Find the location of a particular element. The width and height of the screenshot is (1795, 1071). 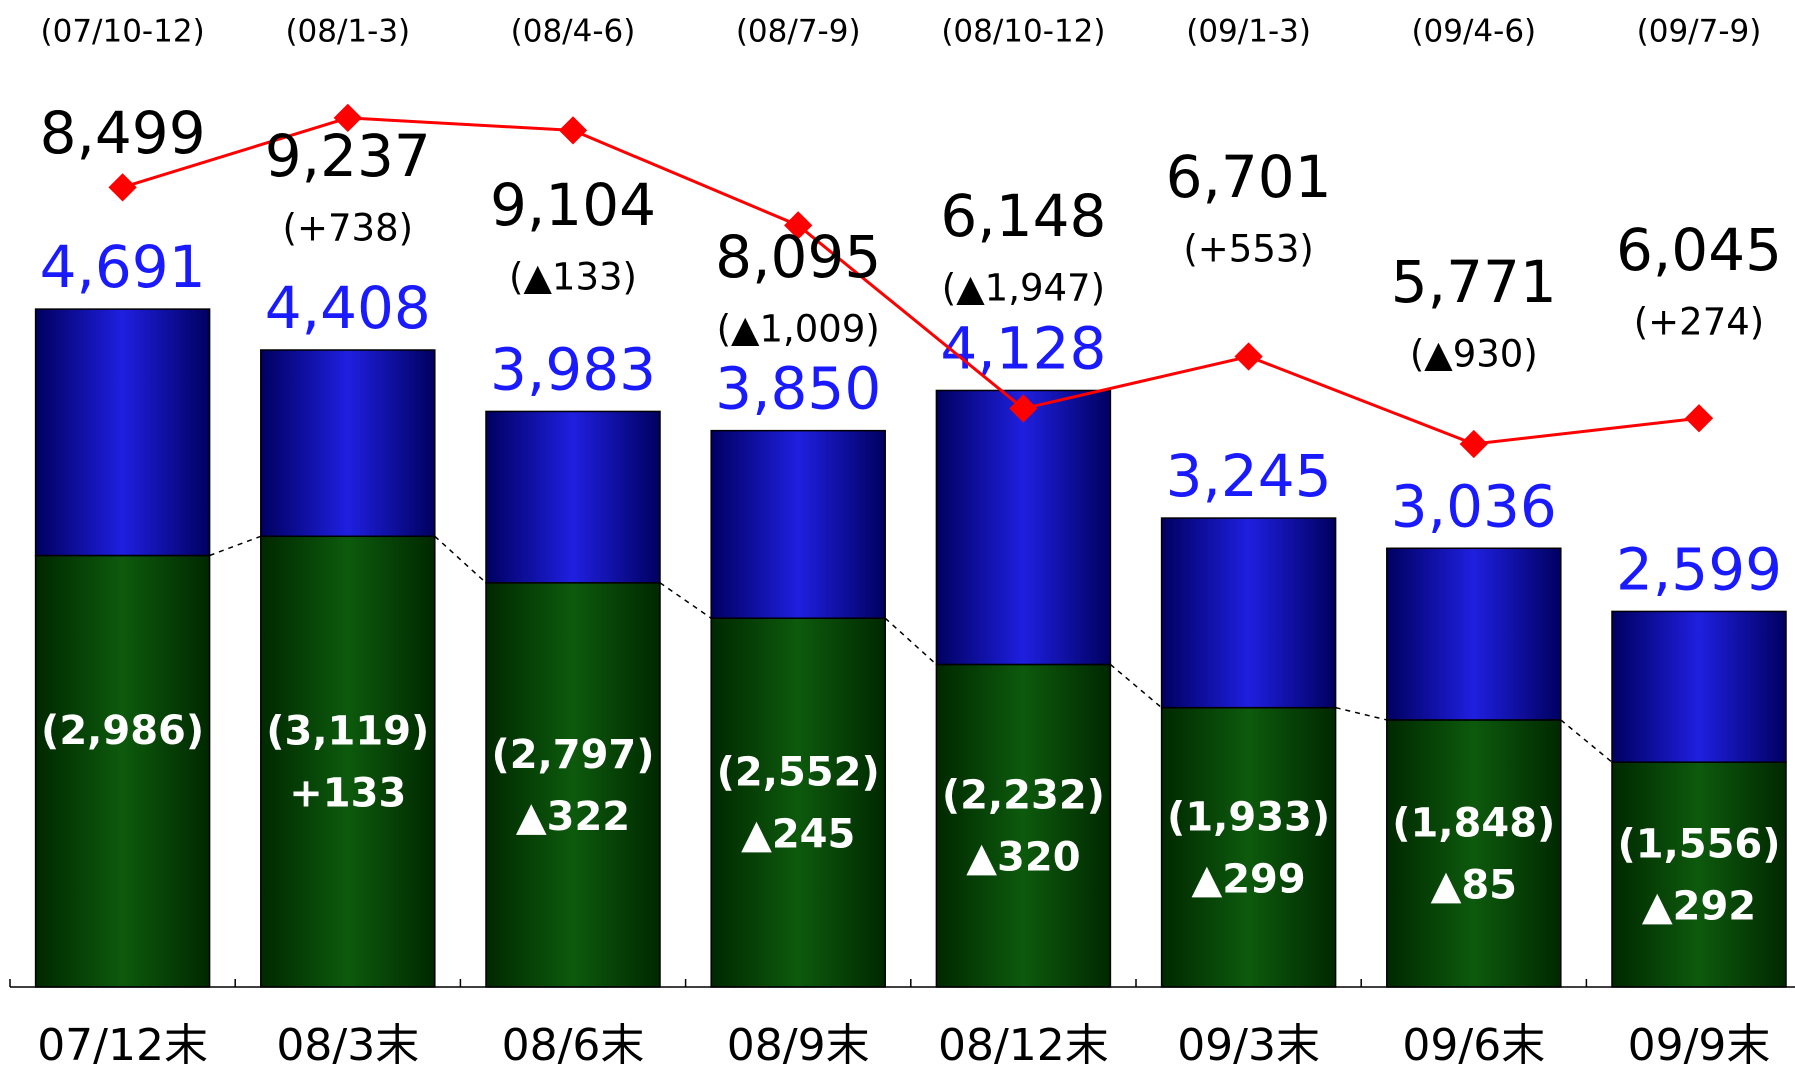

line-label: 8,499 is located at coordinates (123, 133).